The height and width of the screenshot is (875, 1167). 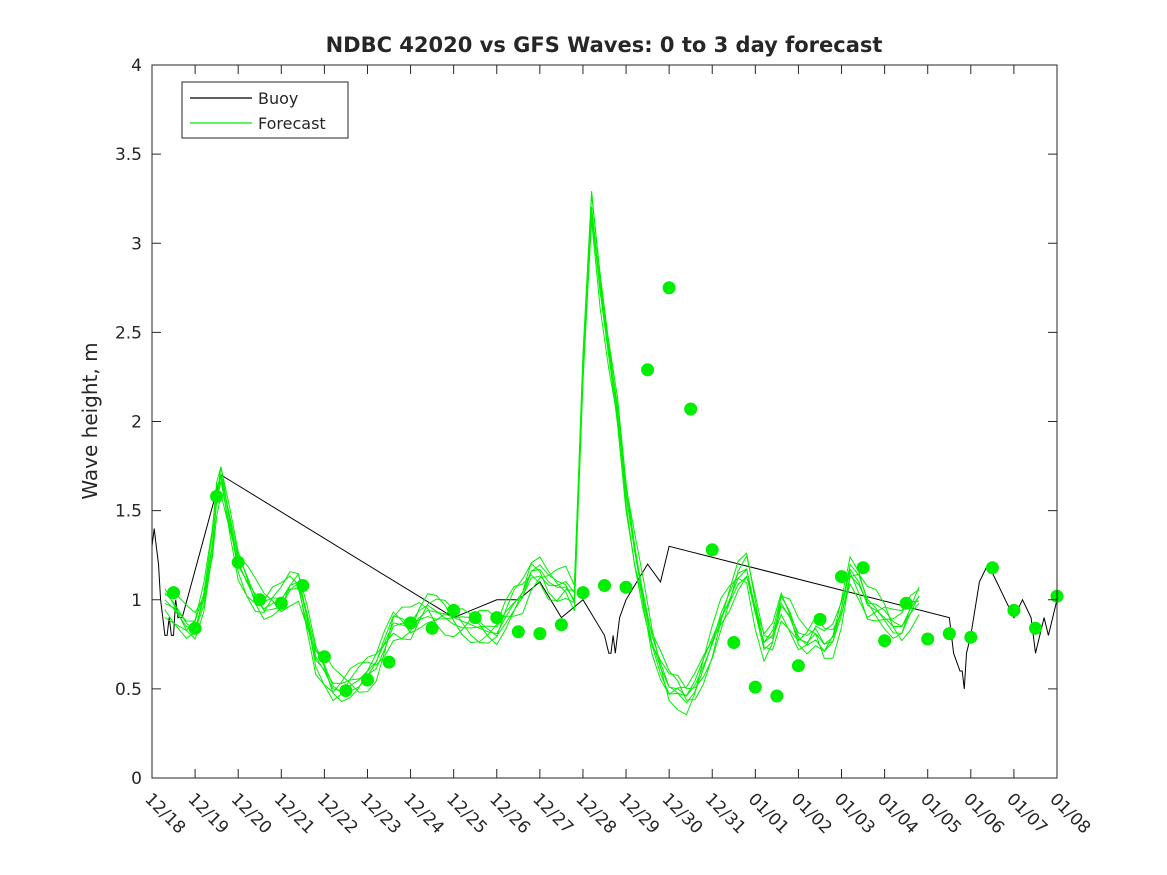 I want to click on legend-box, so click(x=265, y=110).